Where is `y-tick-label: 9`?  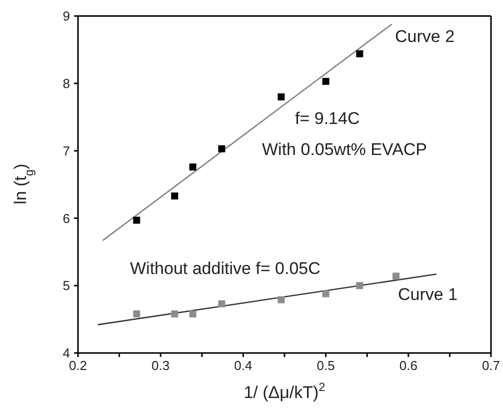 y-tick-label: 9 is located at coordinates (66, 16).